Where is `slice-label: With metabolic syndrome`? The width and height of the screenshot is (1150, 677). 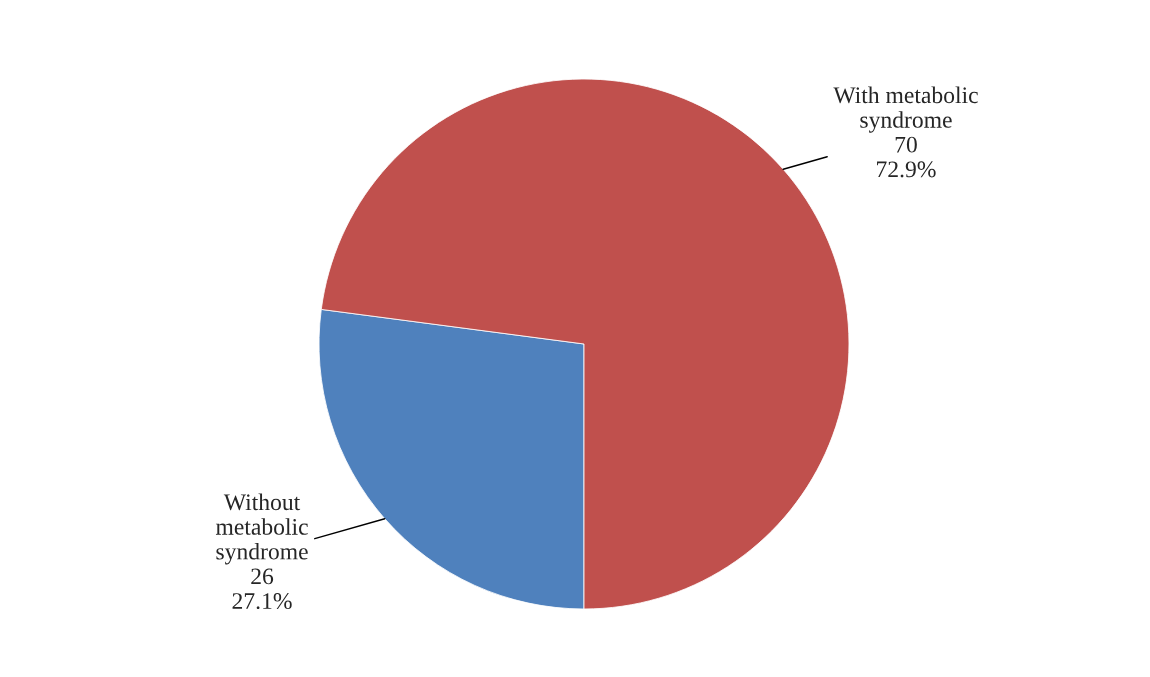
slice-label: With metabolic syndrome is located at coordinates (905, 109).